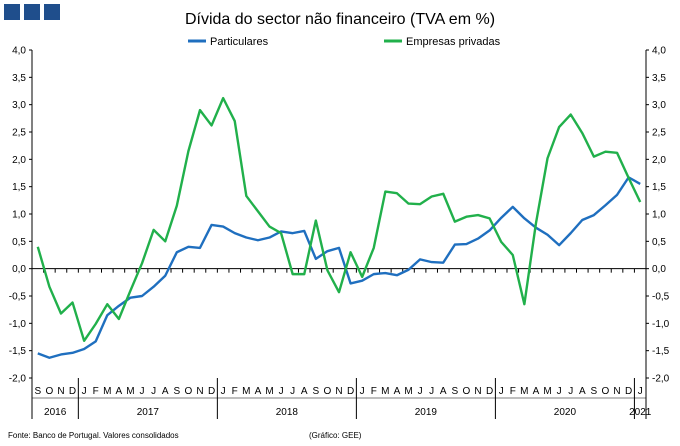 The height and width of the screenshot is (446, 680). Describe the element at coordinates (659, 215) in the screenshot. I see `y-tick-label-right: 1,0` at that location.